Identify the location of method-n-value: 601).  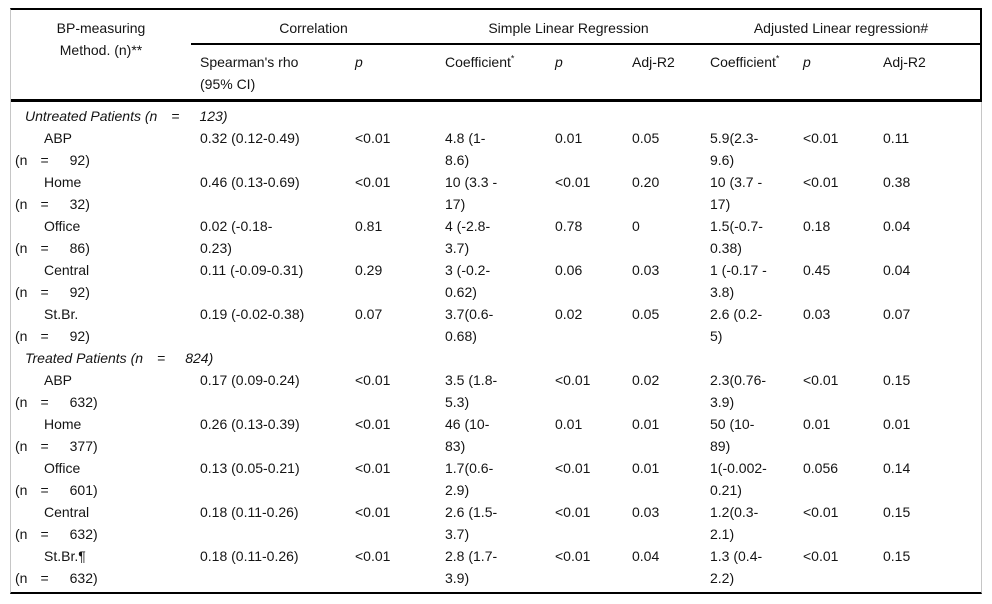
(83, 490).